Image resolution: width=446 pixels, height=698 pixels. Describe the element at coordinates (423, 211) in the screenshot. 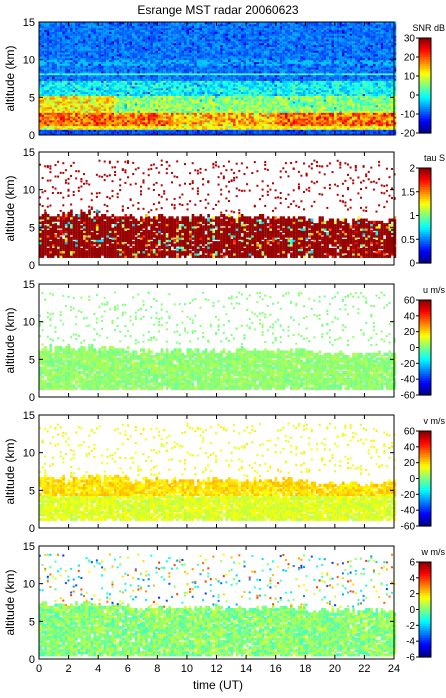

I see `colorbar-tau: tau S 2 1.5 1 0.5 0` at that location.